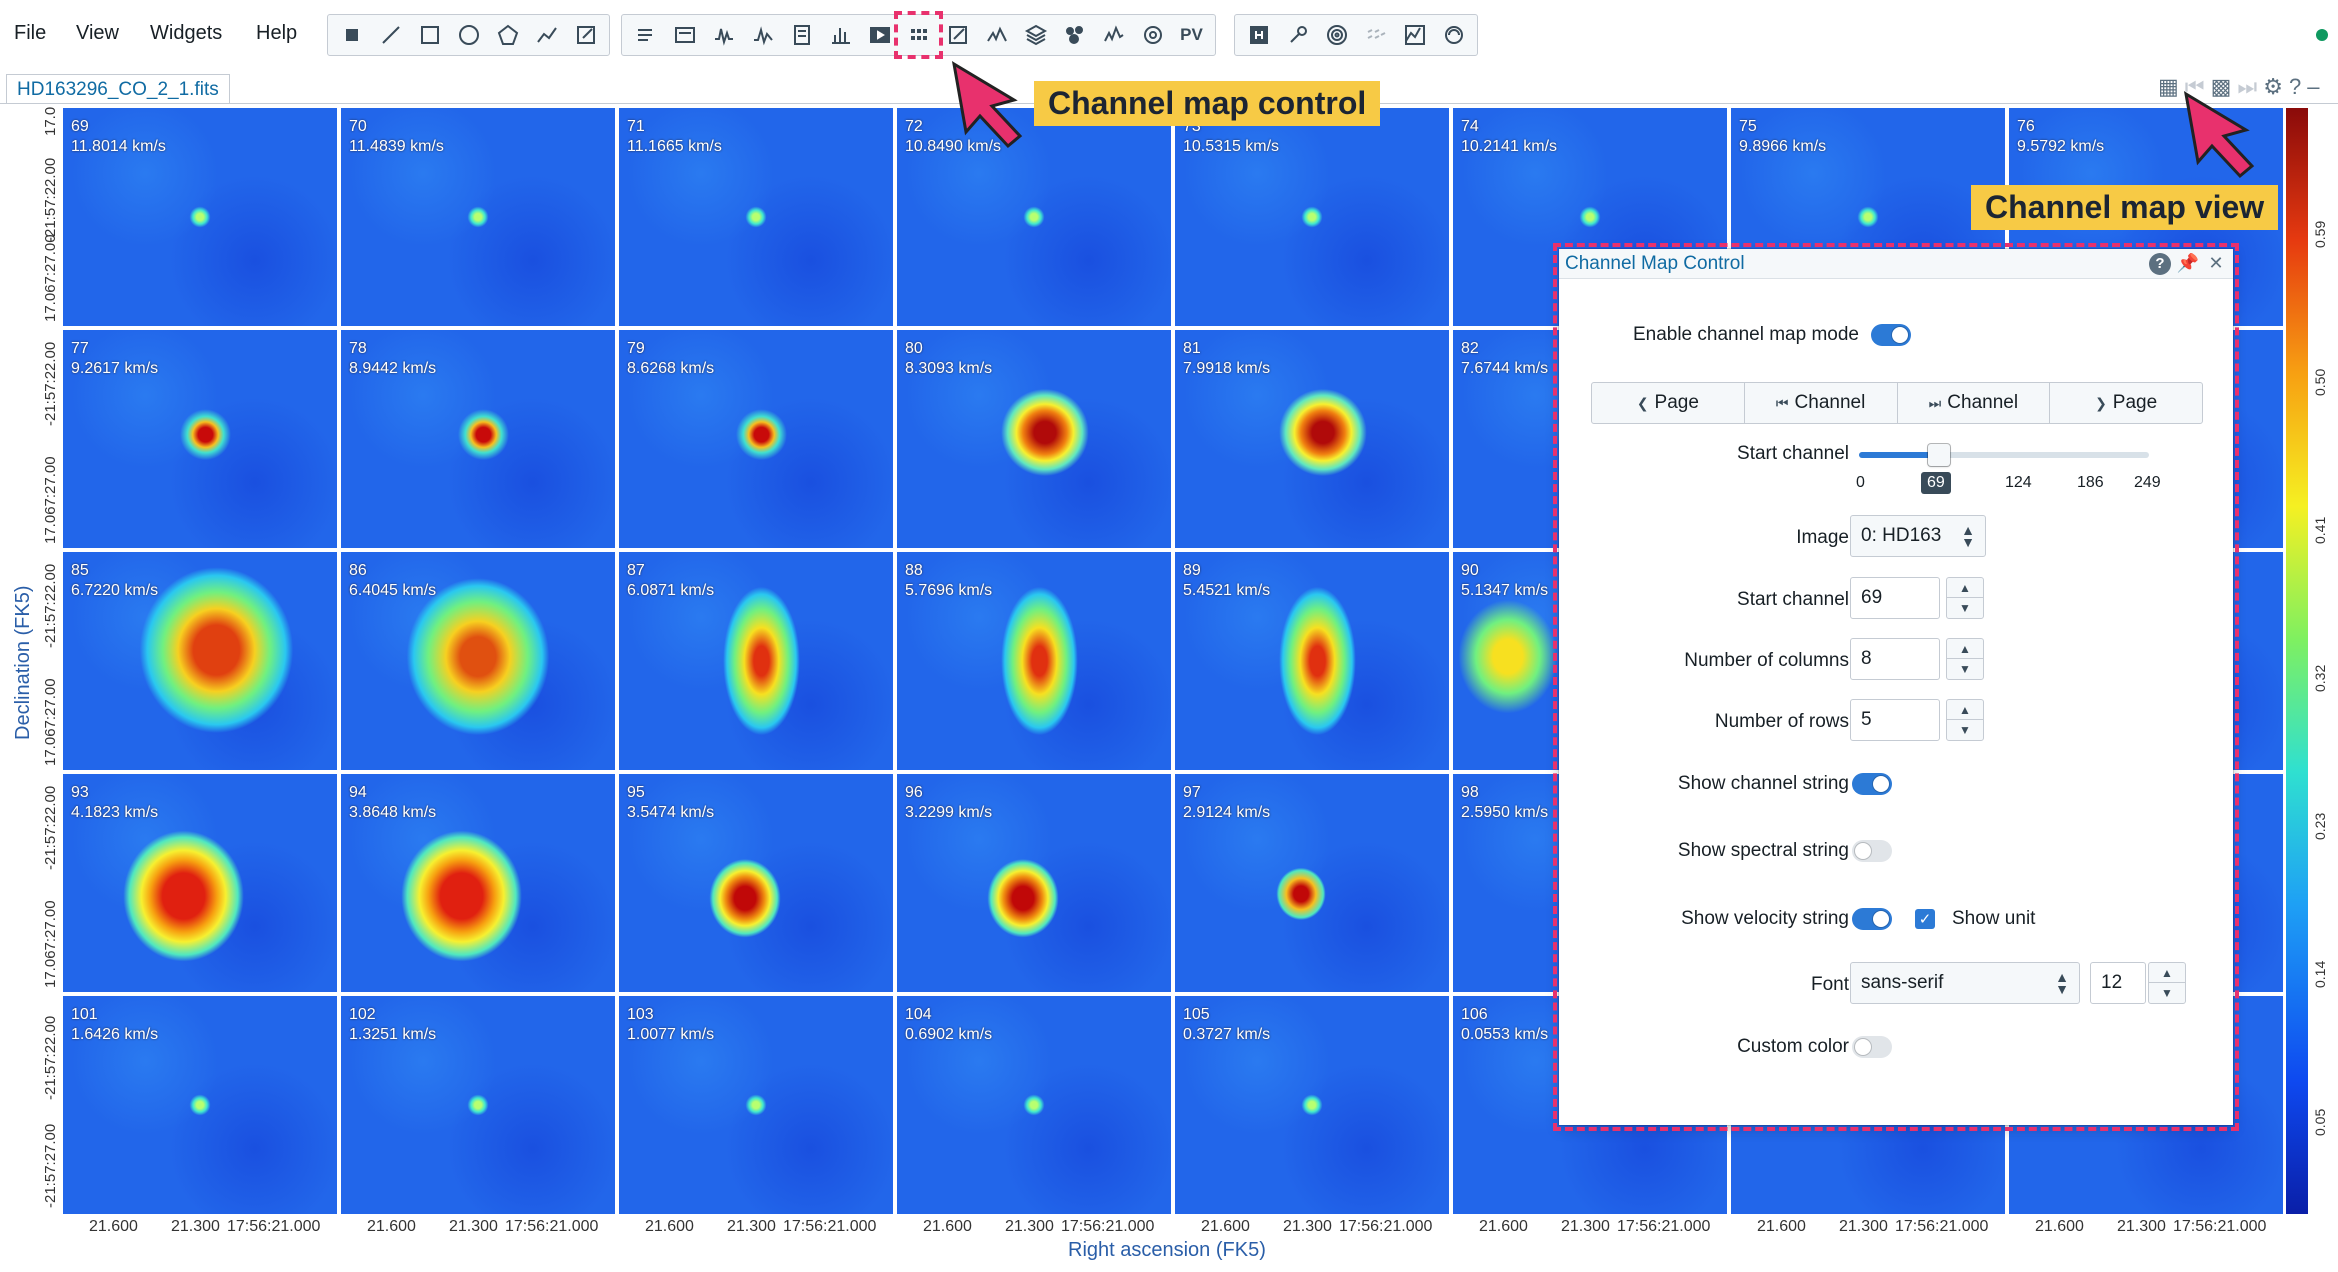  Describe the element at coordinates (1312, 883) in the screenshot. I see `channel-panel: 97 2.9124 km/s` at that location.